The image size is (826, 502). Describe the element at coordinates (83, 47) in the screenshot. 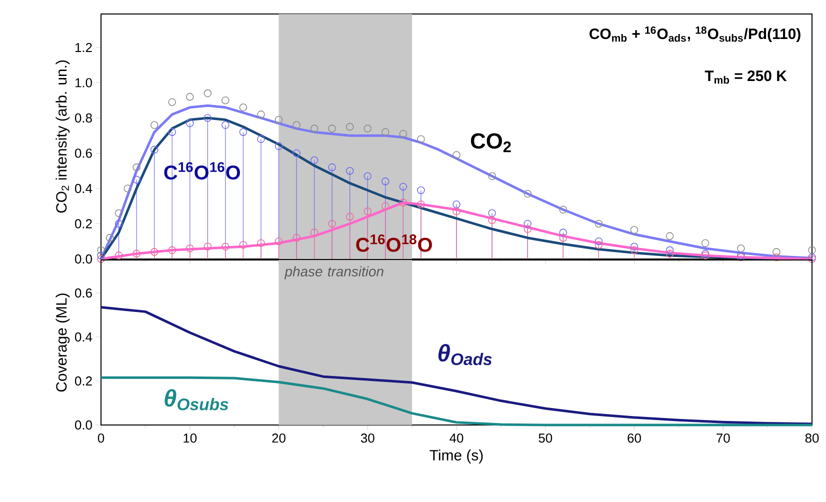

I see `y-tick-label: 1.2` at that location.